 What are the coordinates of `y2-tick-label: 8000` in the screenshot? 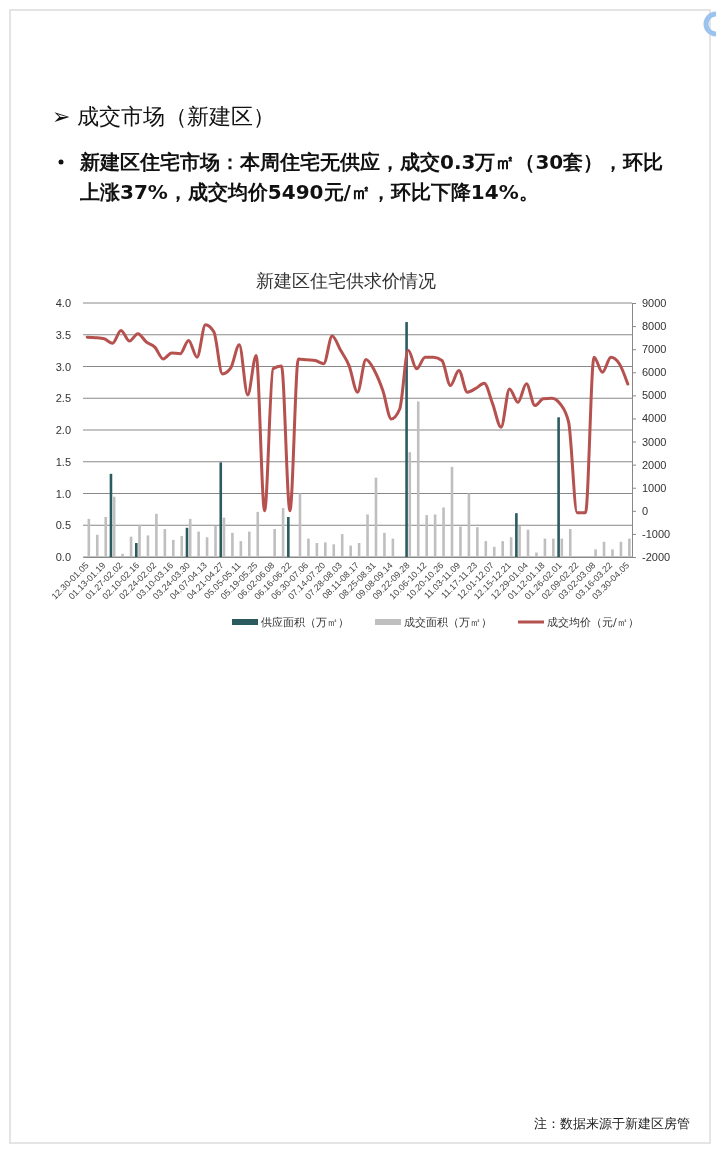 It's located at (654, 326).